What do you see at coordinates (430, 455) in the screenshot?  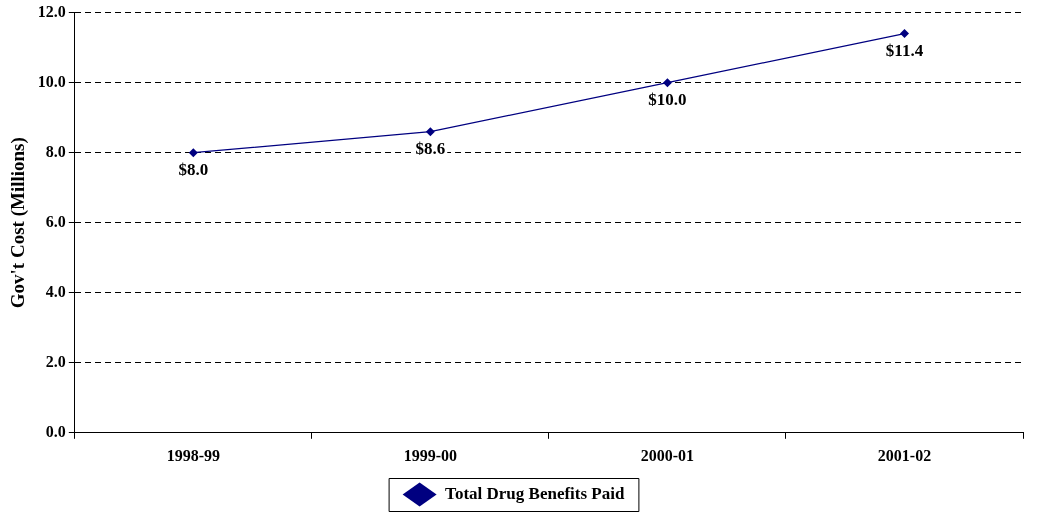 I see `x-tick-label: 1999-00` at bounding box center [430, 455].